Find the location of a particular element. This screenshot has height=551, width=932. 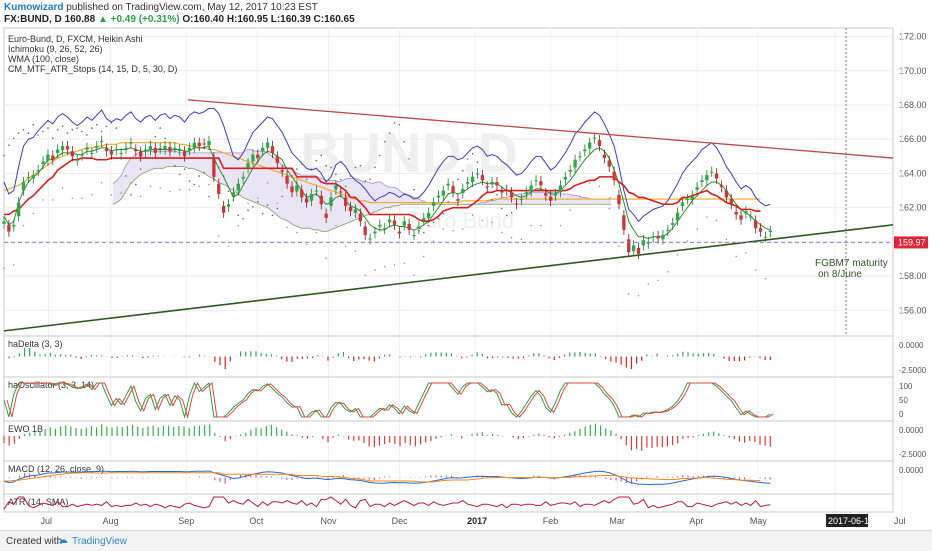

macd-signal-line is located at coordinates (382, 477).